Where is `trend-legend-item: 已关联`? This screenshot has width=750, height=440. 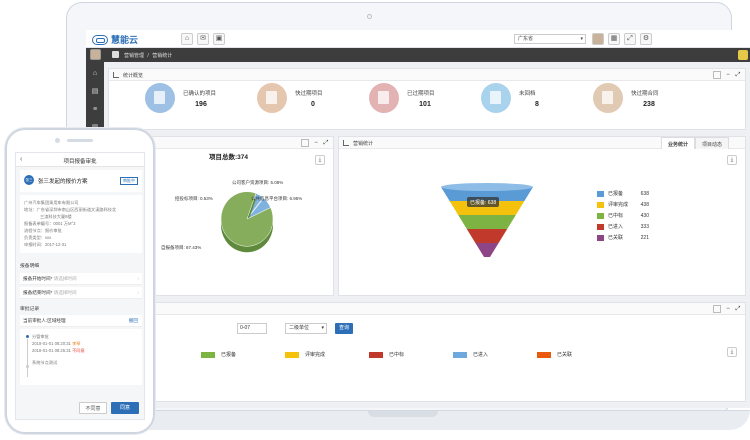
trend-legend-item: 已关联 is located at coordinates (554, 354).